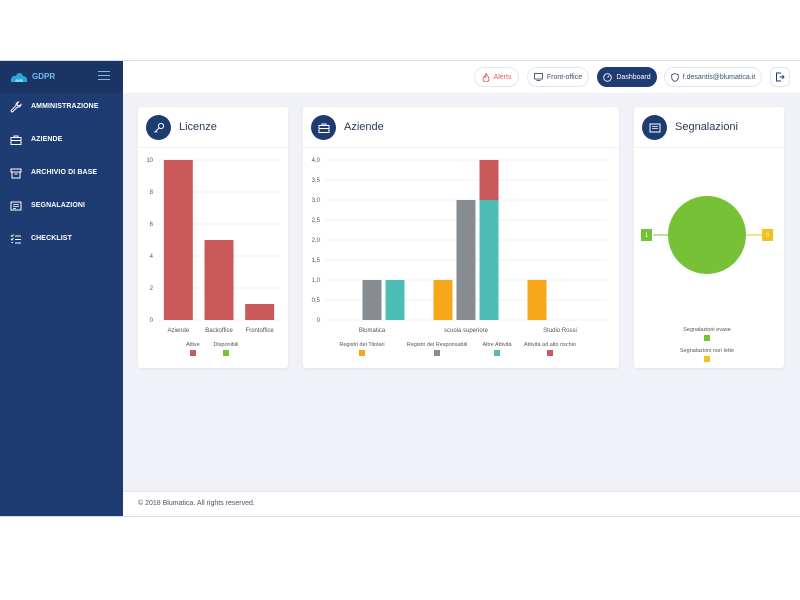 Image resolution: width=800 pixels, height=600 pixels. I want to click on pie-slice, so click(707, 235).